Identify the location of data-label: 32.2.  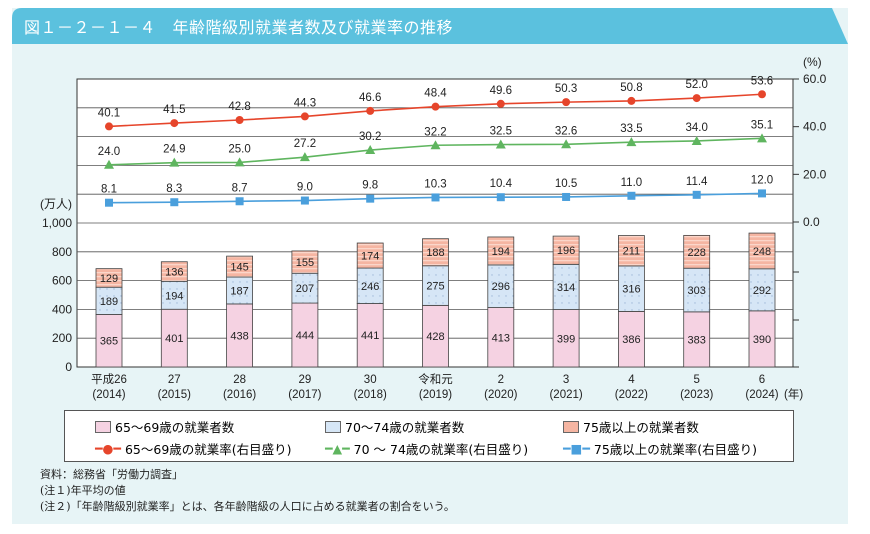
(435, 132).